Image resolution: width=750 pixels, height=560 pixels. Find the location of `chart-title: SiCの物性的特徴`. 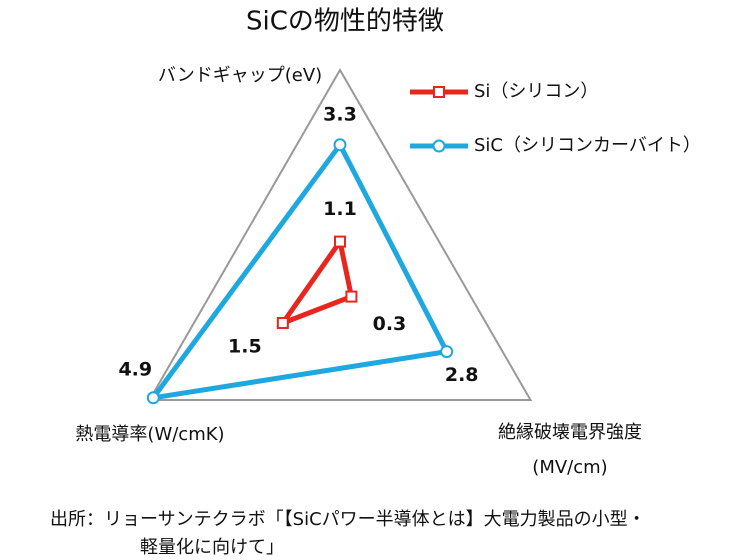

chart-title: SiCの物性的特徴 is located at coordinates (345, 22).